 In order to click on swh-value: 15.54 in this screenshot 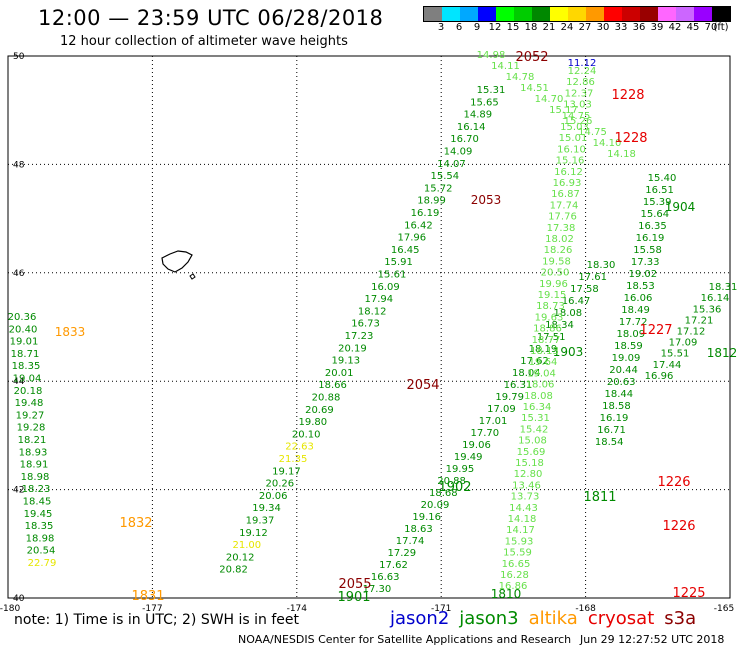, I will do `click(444, 176)`.